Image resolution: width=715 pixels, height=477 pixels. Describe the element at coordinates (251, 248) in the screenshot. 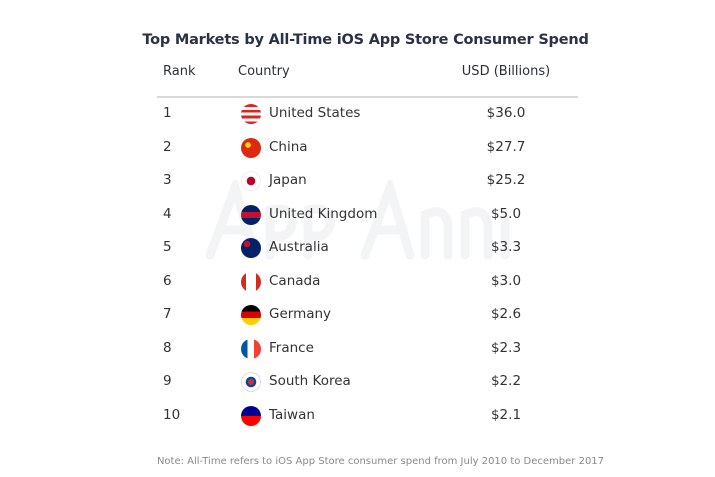

I see `au-flag-icon` at that location.